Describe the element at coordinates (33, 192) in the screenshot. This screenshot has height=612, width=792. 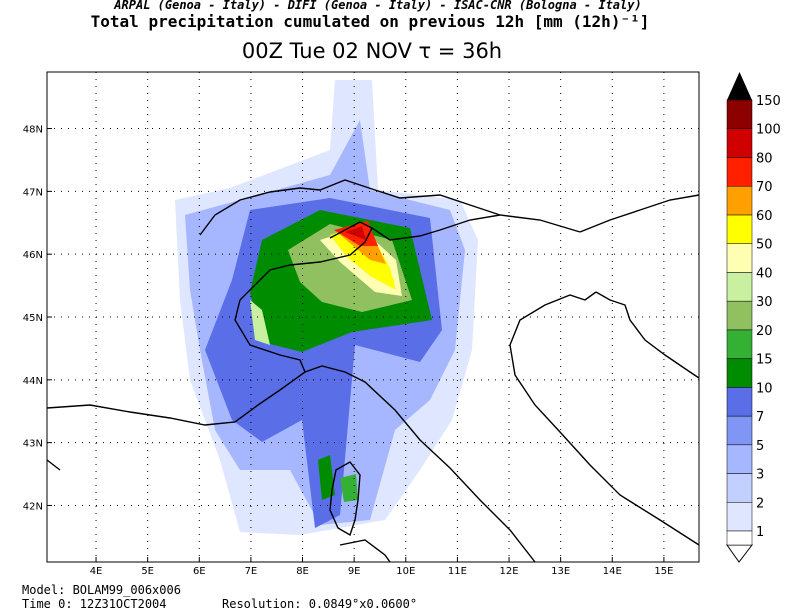
I see `y-tick-label: 47N` at that location.